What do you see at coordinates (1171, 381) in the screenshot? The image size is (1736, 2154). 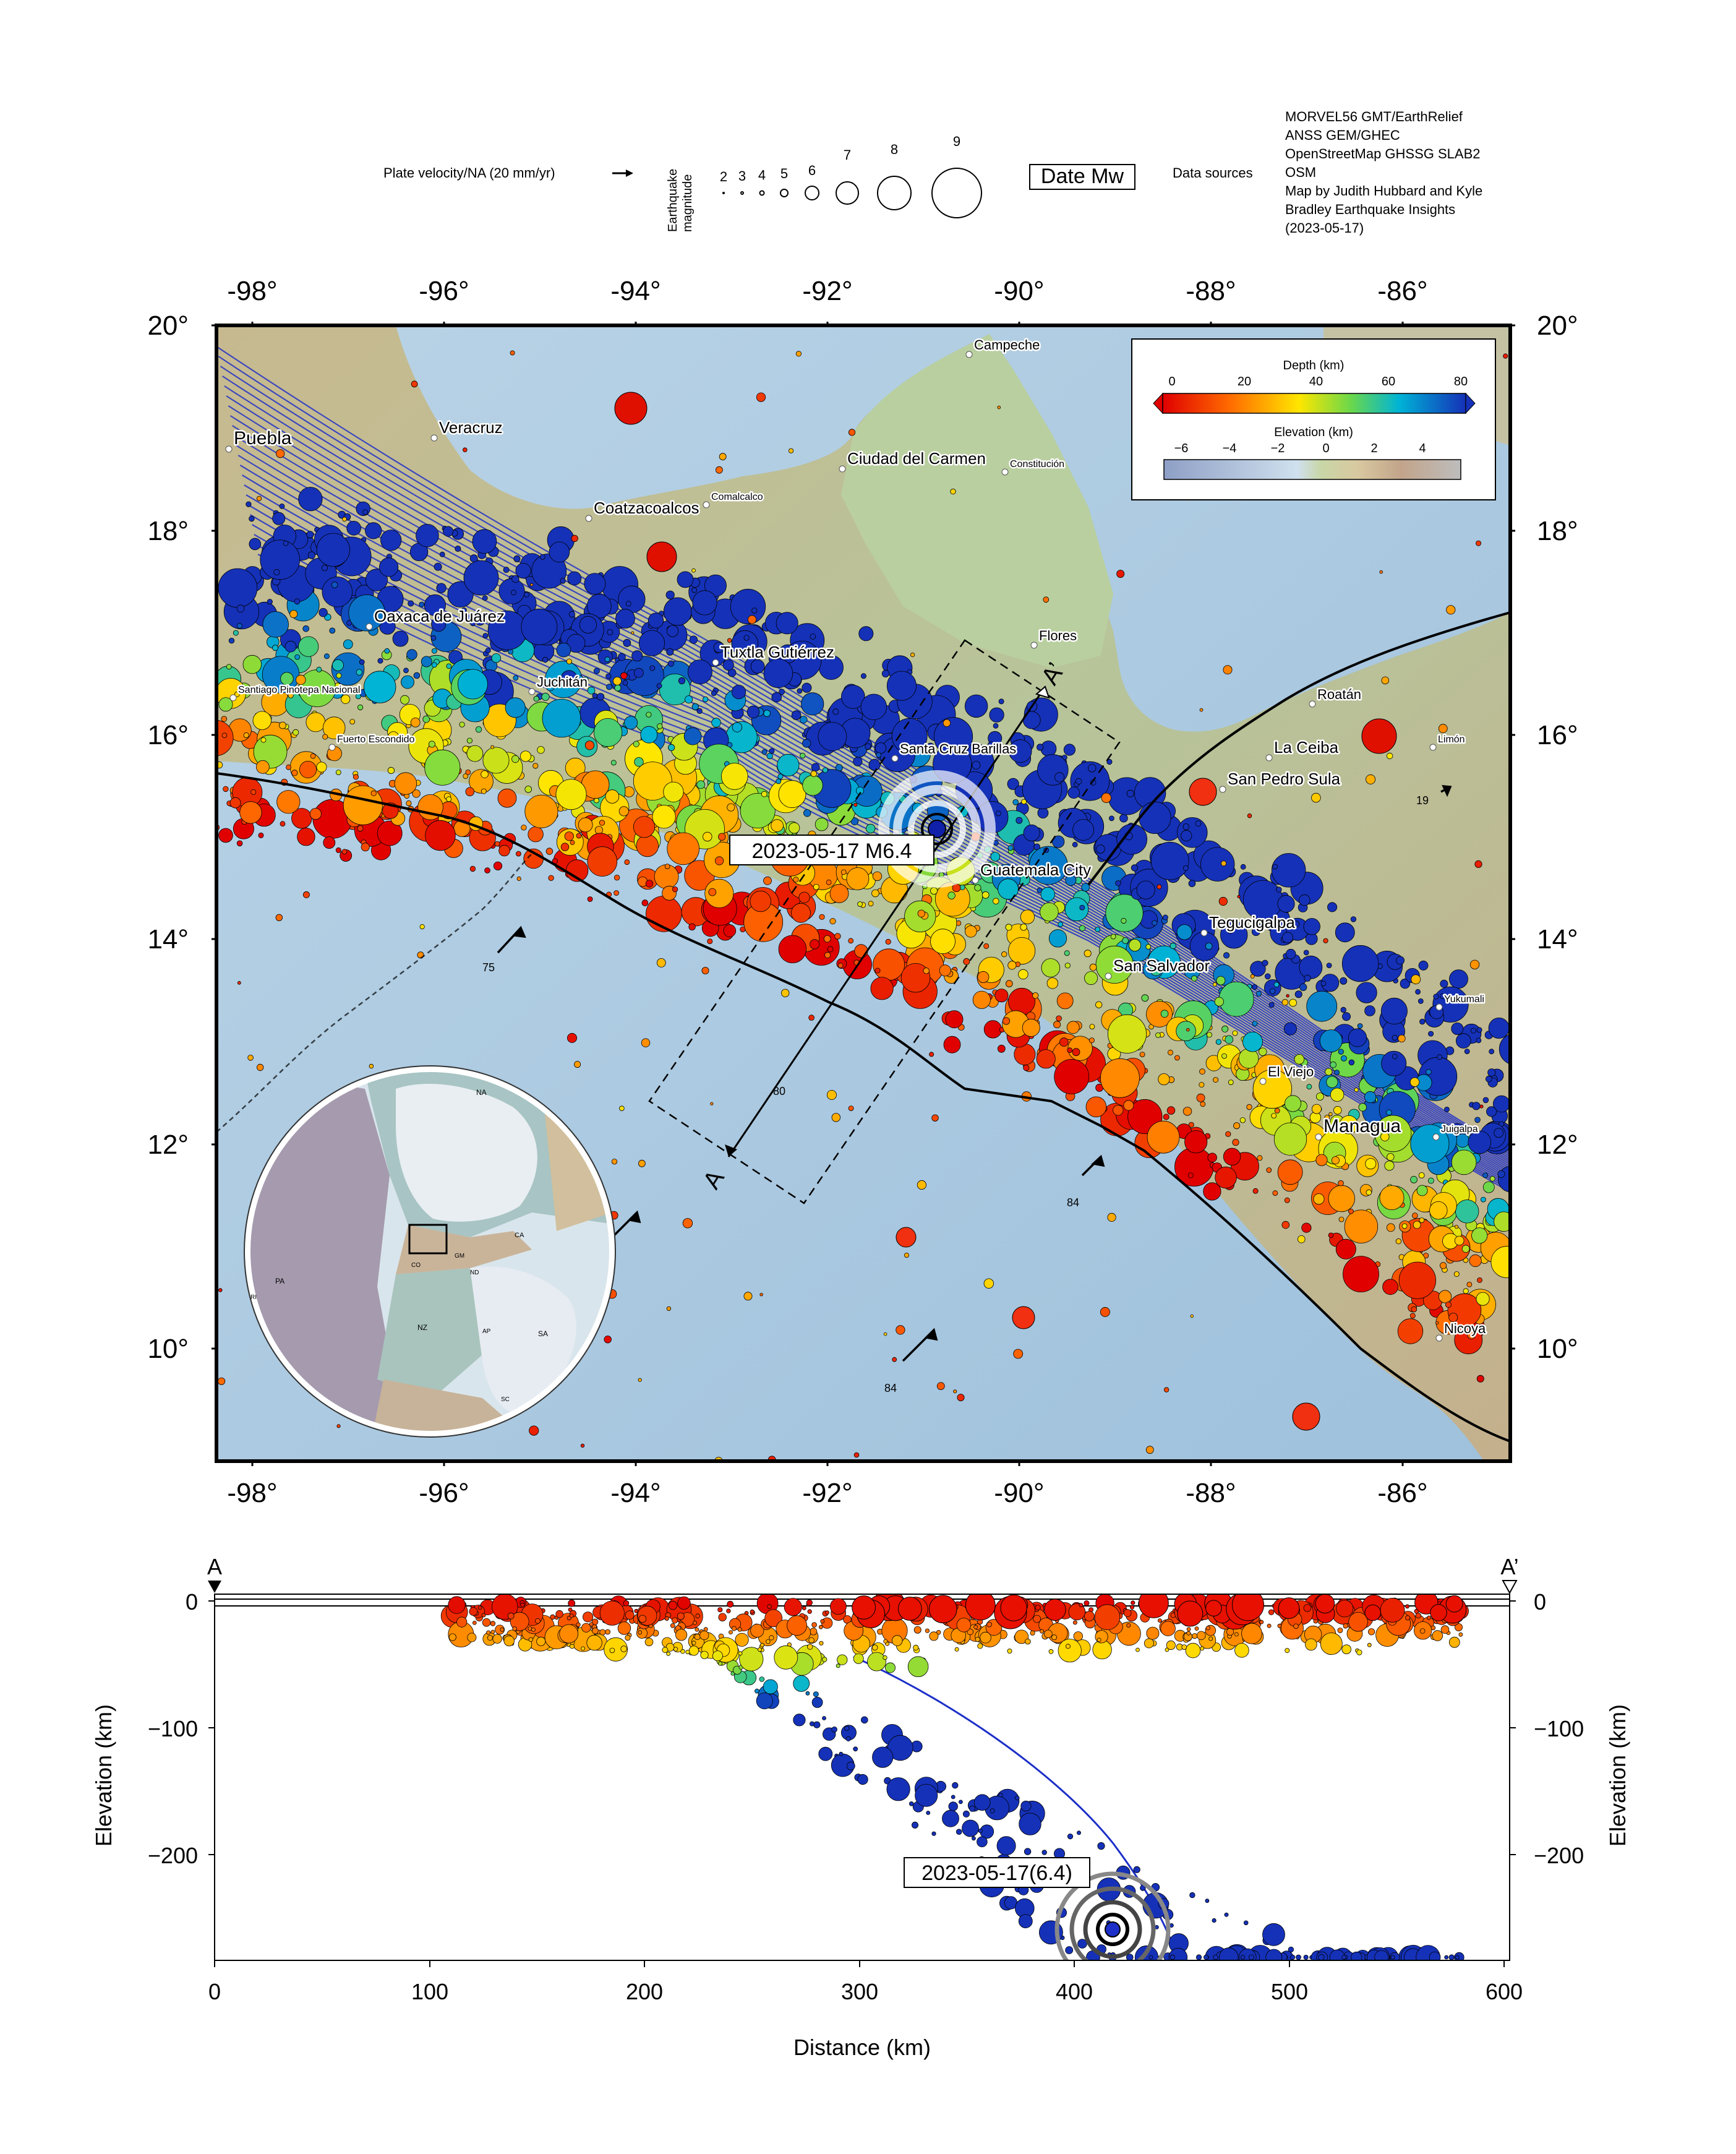 I see `depth-legend-tick: 0` at bounding box center [1171, 381].